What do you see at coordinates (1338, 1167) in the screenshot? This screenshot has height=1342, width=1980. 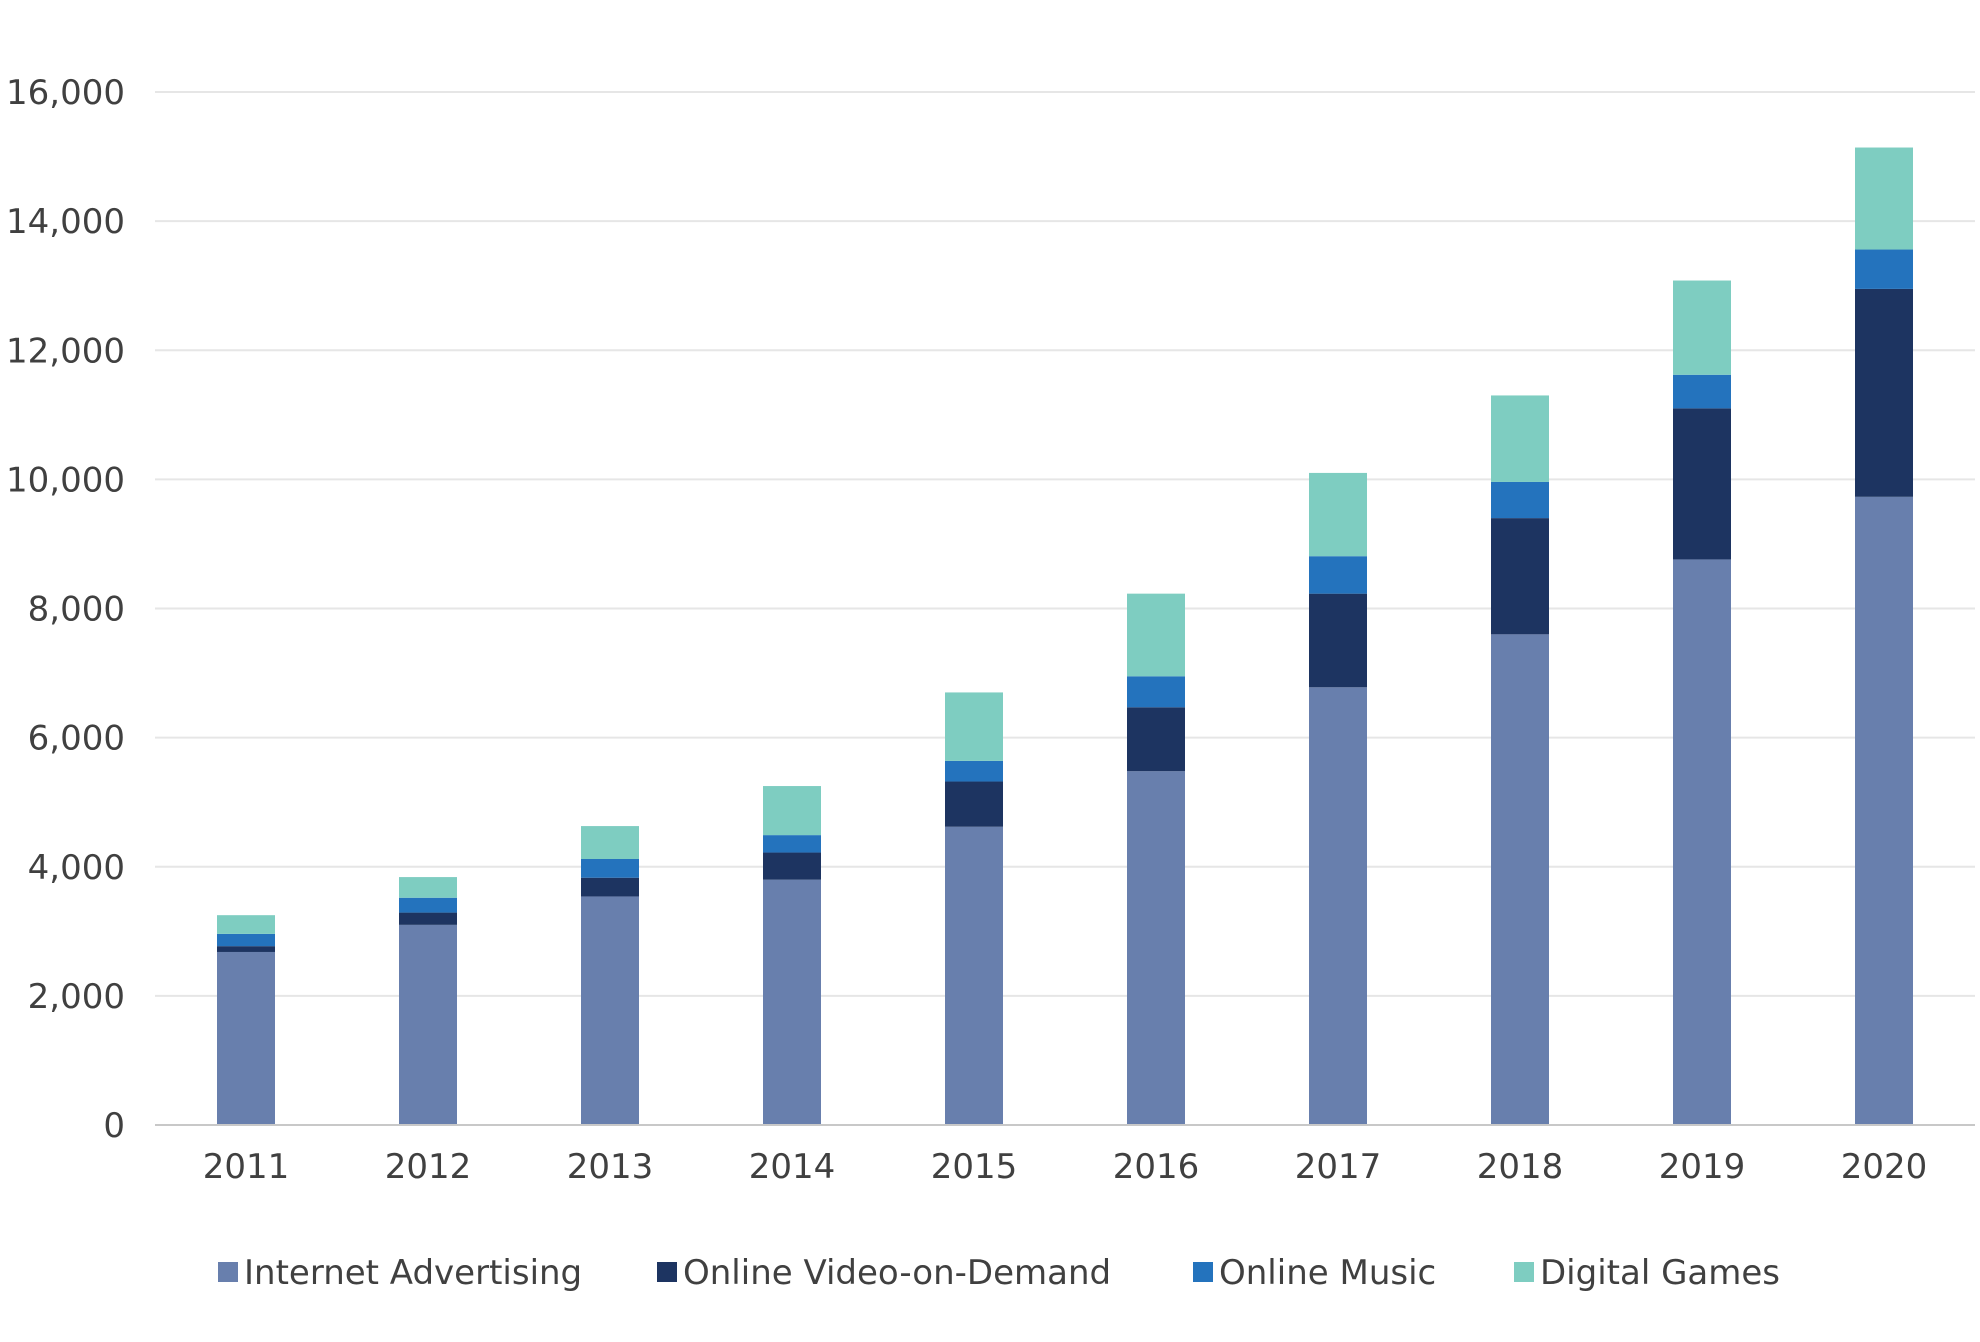 I see `x-tick-label: 2017` at bounding box center [1338, 1167].